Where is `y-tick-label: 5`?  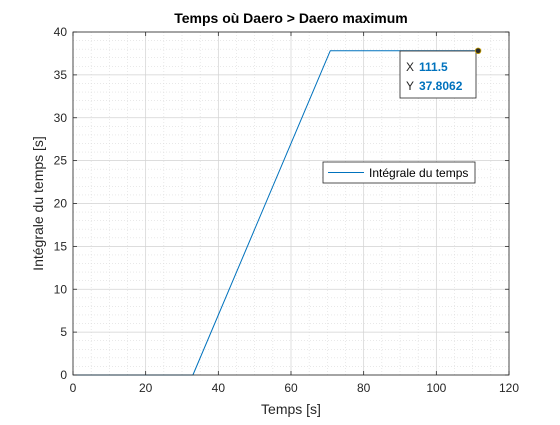 y-tick-label: 5 is located at coordinates (63, 332).